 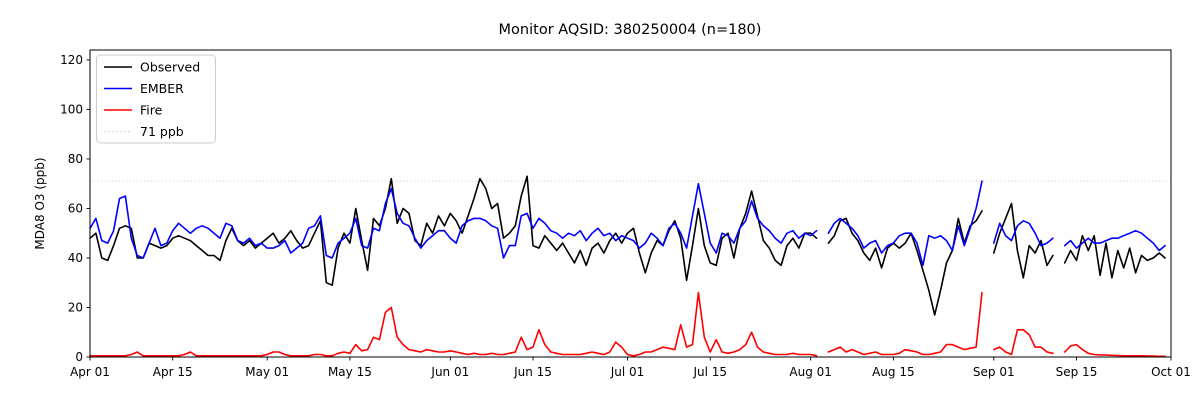 What do you see at coordinates (810, 372) in the screenshot?
I see `x-tick-label: Aug 01` at bounding box center [810, 372].